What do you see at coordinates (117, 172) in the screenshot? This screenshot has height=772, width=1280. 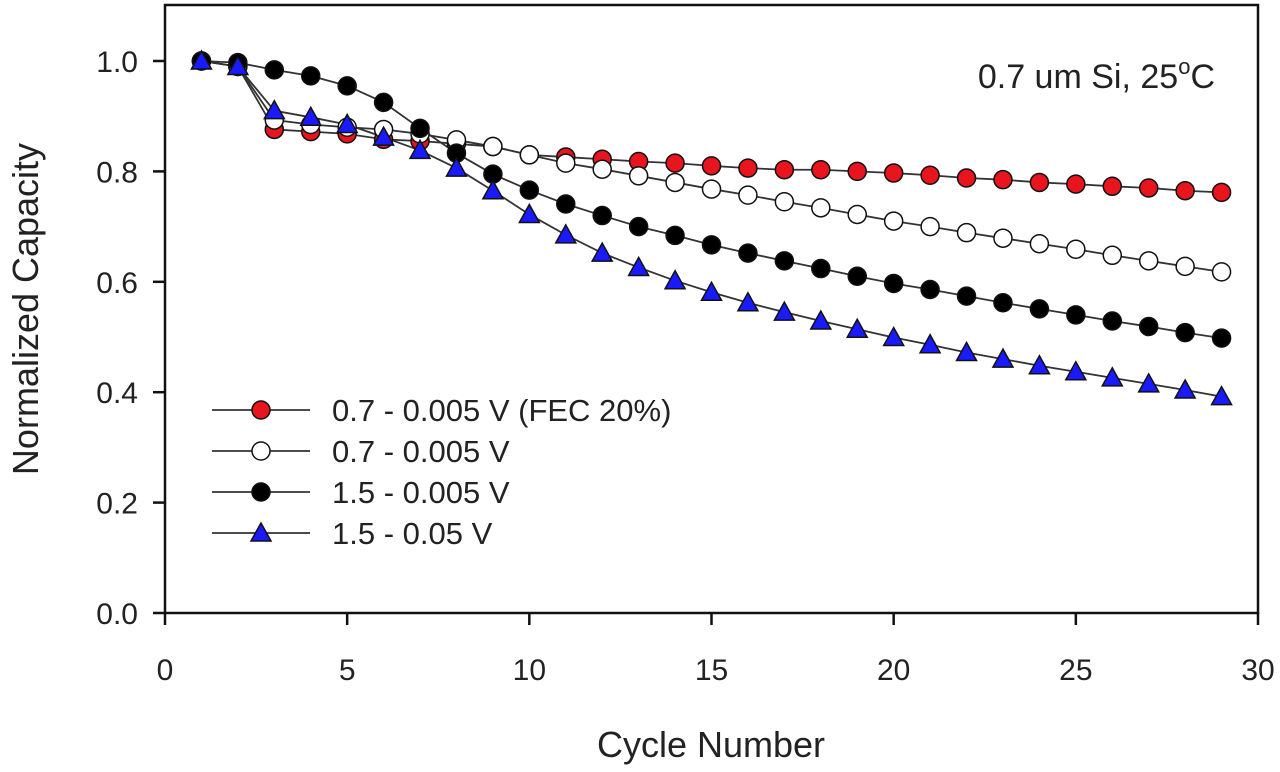 I see `y-tick-label: 0.8` at bounding box center [117, 172].